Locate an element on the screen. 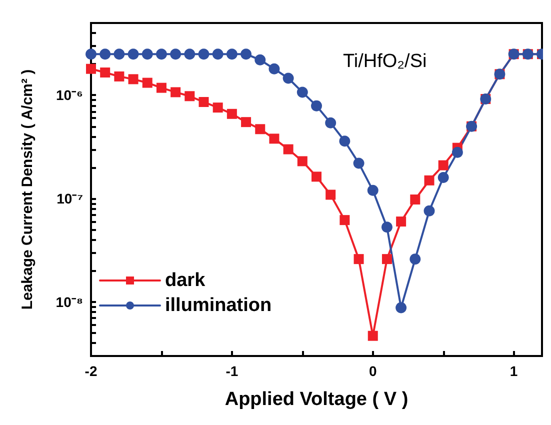 The width and height of the screenshot is (551, 425). y-tick-label: 10⁻⁶ is located at coordinates (69, 95).